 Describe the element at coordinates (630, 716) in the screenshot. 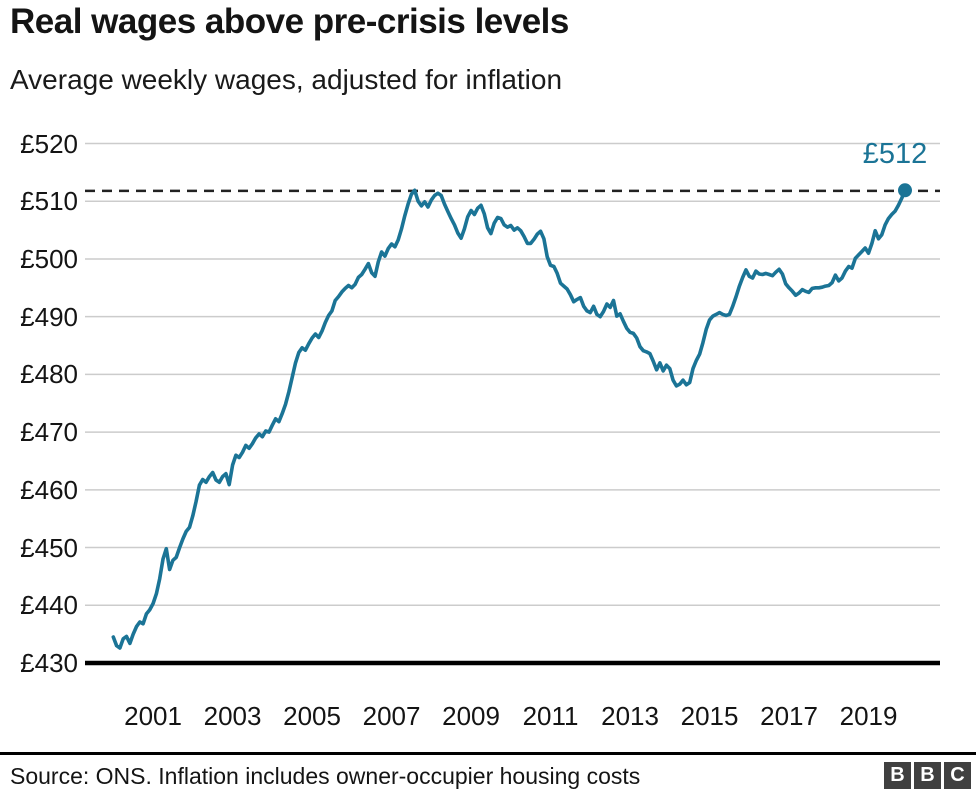

I see `x-axis-tick-label: 2013` at that location.